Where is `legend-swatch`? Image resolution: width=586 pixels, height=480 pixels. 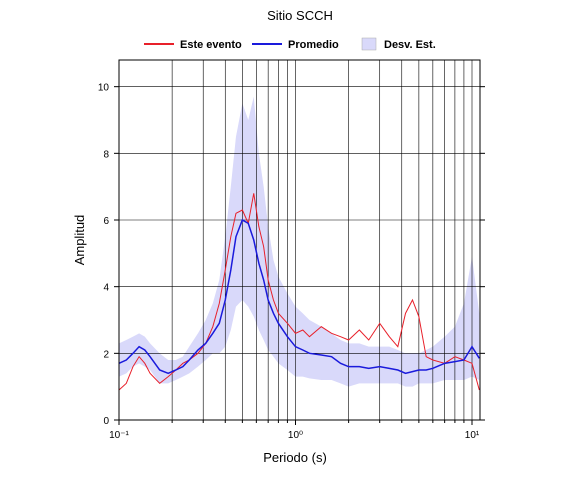
legend-swatch is located at coordinates (369, 44).